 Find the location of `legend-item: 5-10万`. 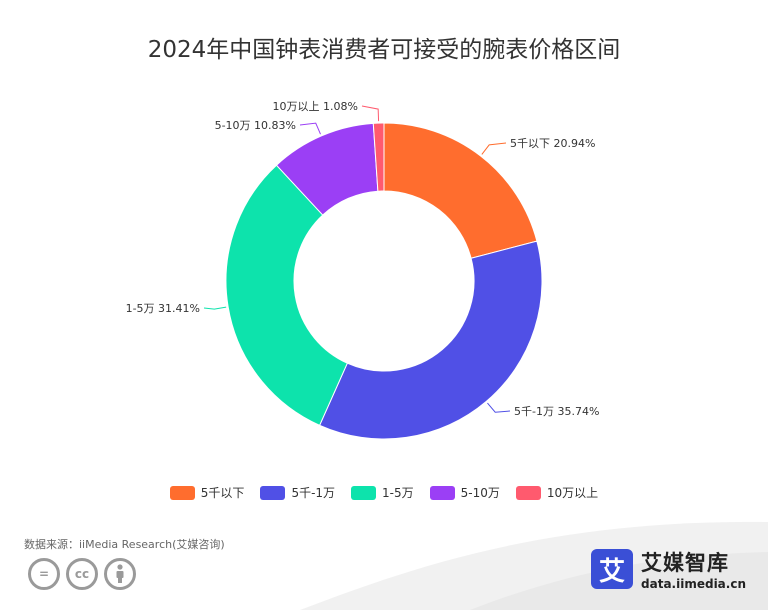

legend-item: 5-10万 is located at coordinates (464, 492).